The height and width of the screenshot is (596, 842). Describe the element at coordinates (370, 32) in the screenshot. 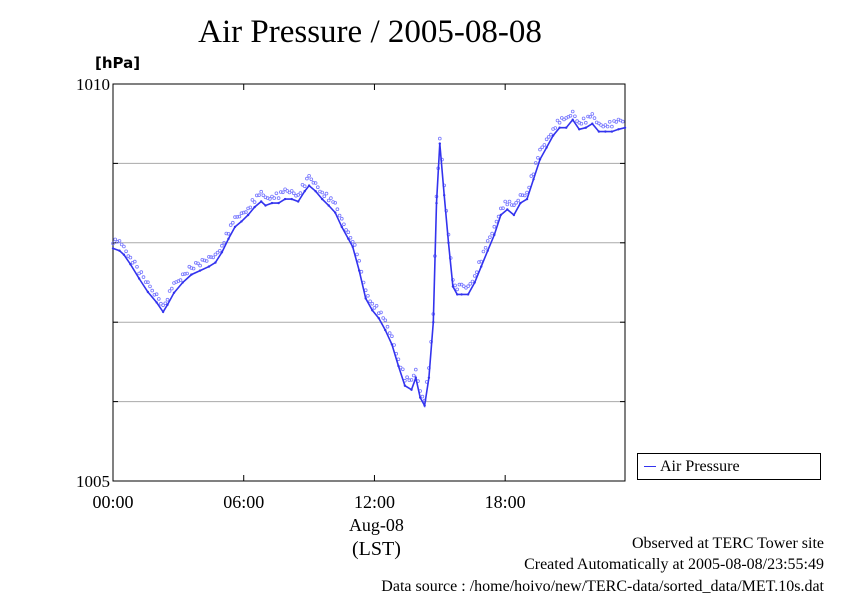

I see `chart-title: Air Pressure / 2005-08-08` at that location.